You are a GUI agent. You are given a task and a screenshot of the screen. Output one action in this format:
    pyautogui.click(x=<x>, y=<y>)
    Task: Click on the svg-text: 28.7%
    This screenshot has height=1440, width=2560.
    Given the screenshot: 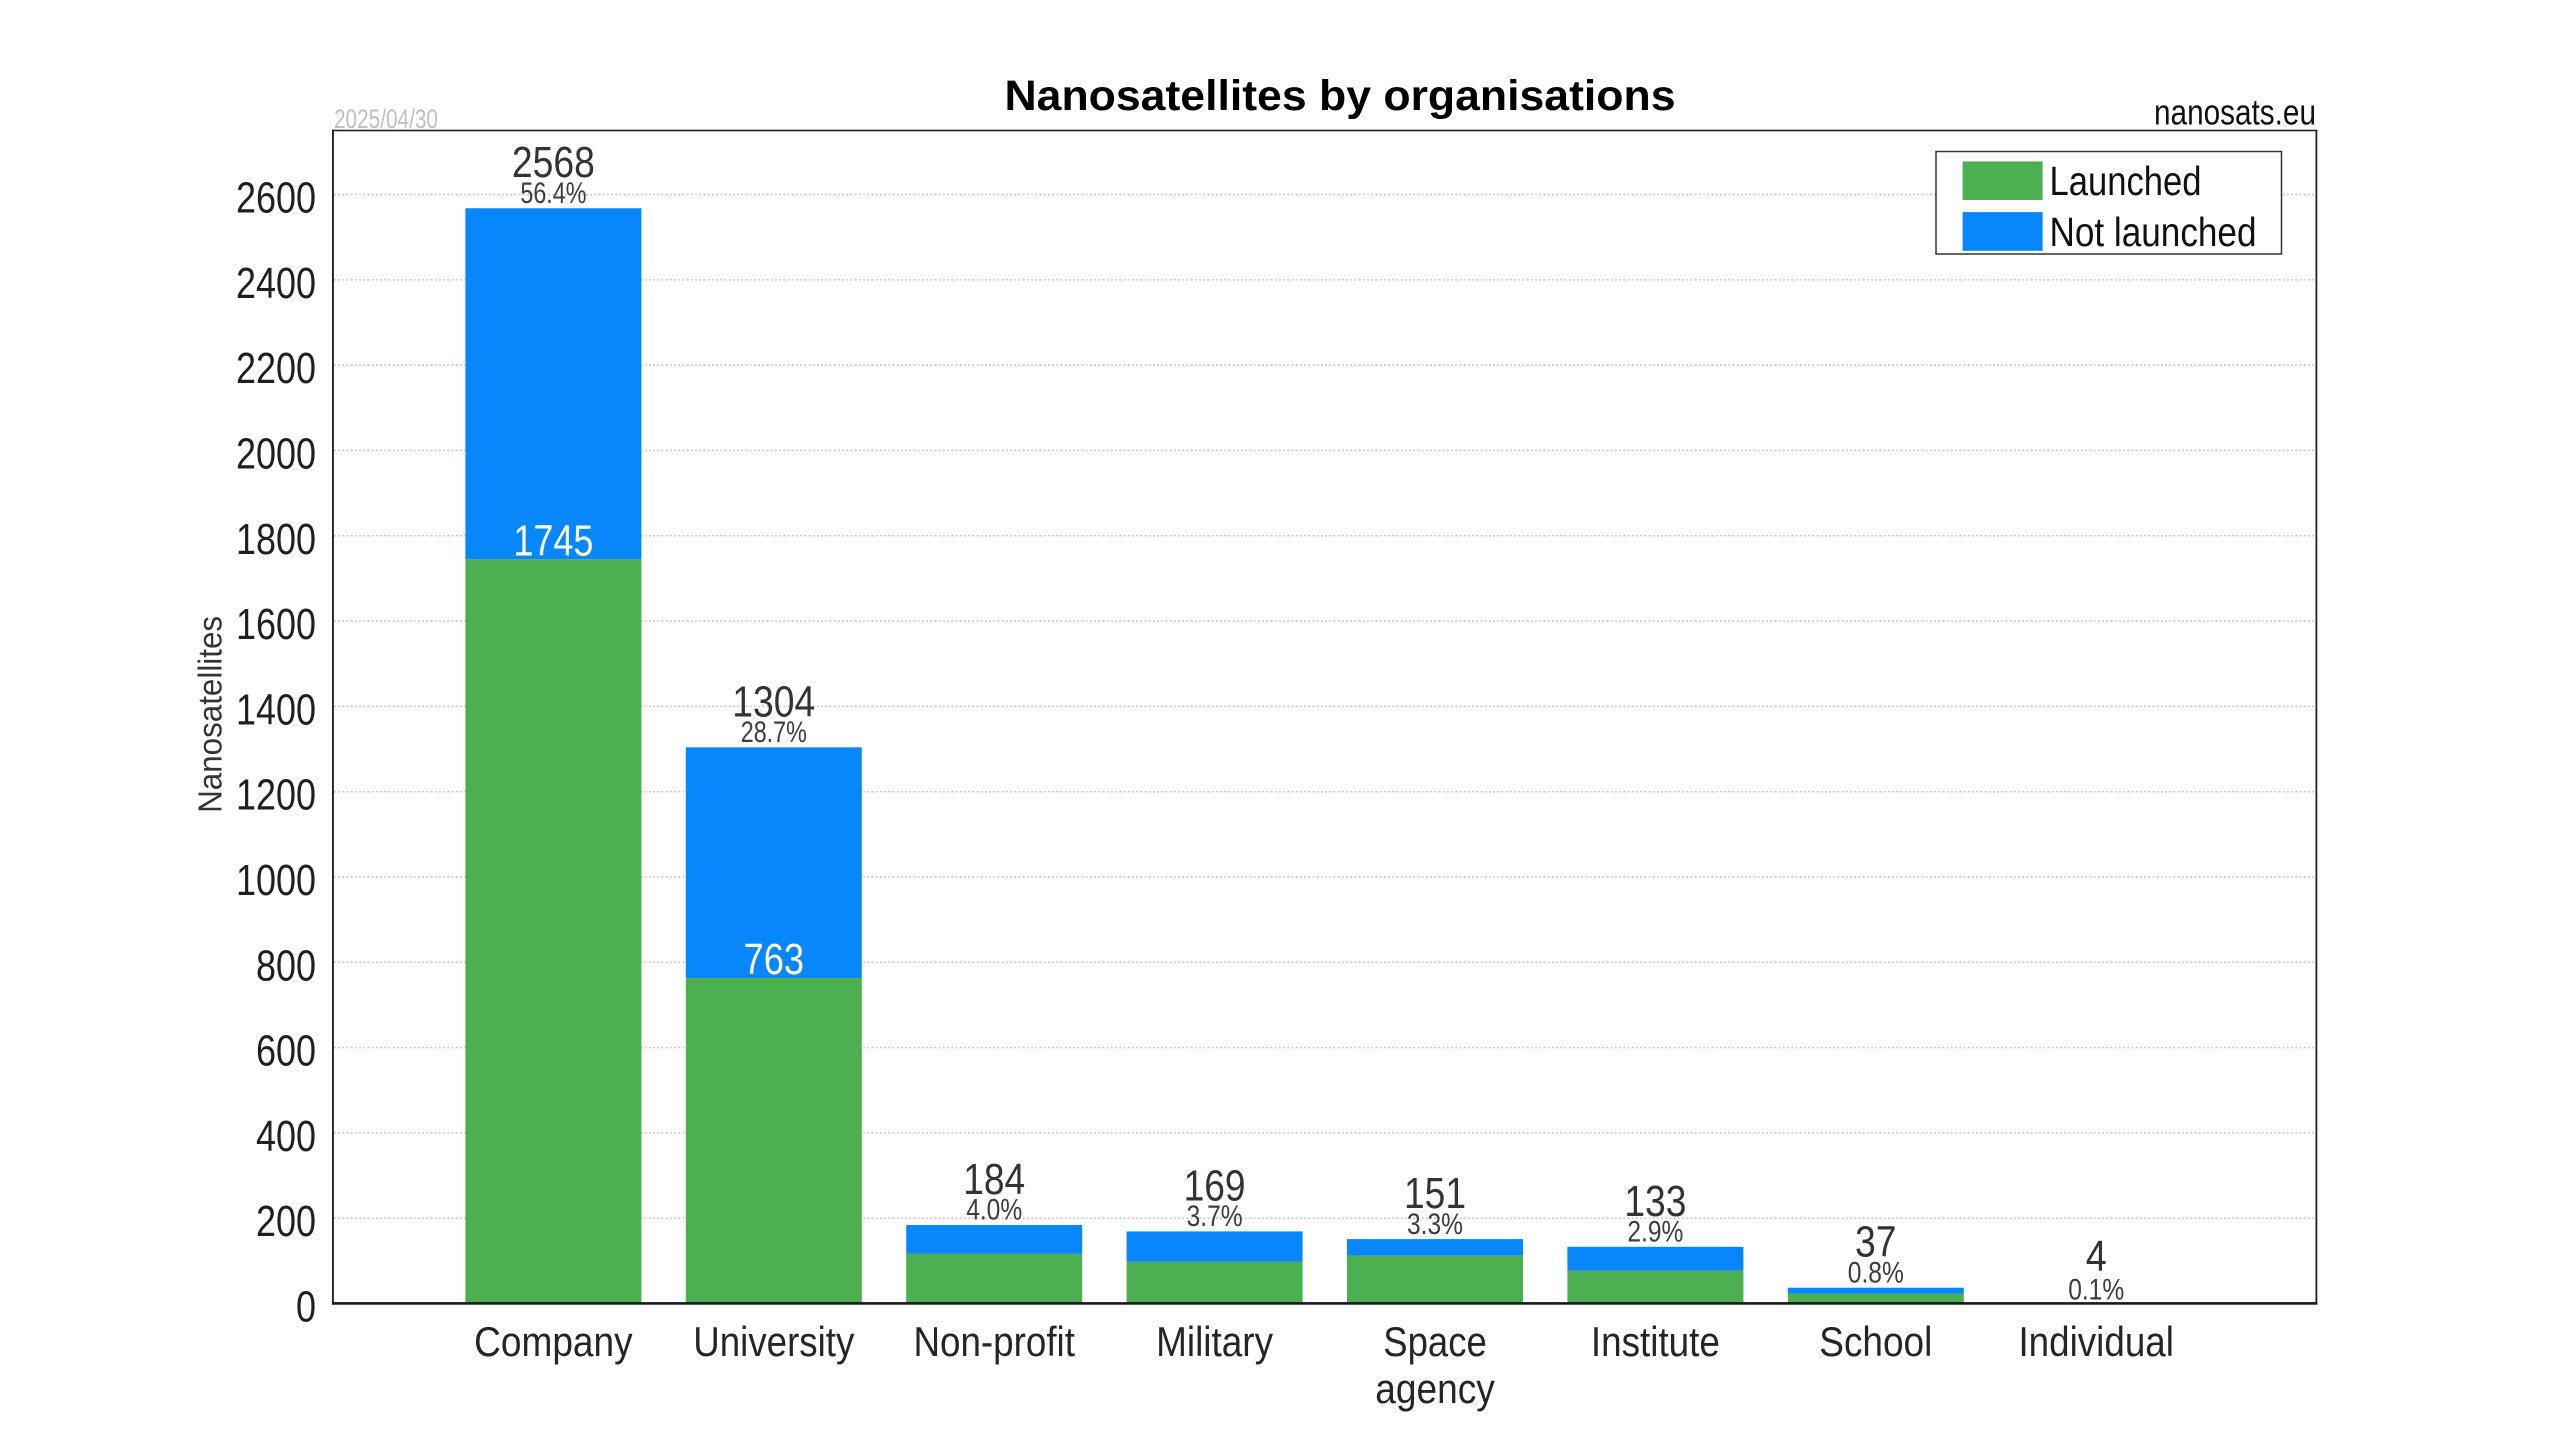 What is the action you would take?
    pyautogui.click(x=774, y=732)
    